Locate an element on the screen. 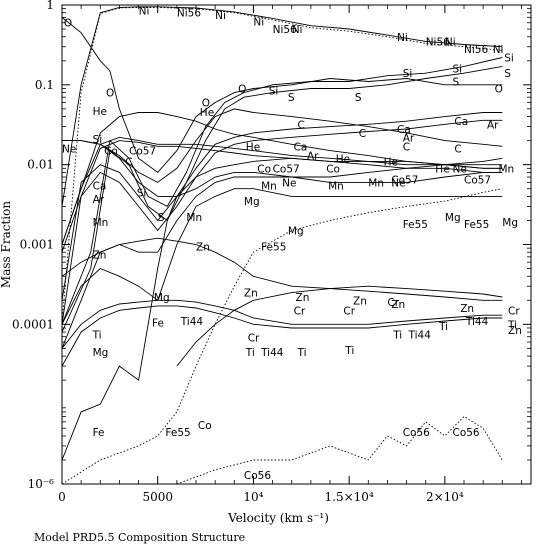  series-line-ne is located at coordinates (282, 168).